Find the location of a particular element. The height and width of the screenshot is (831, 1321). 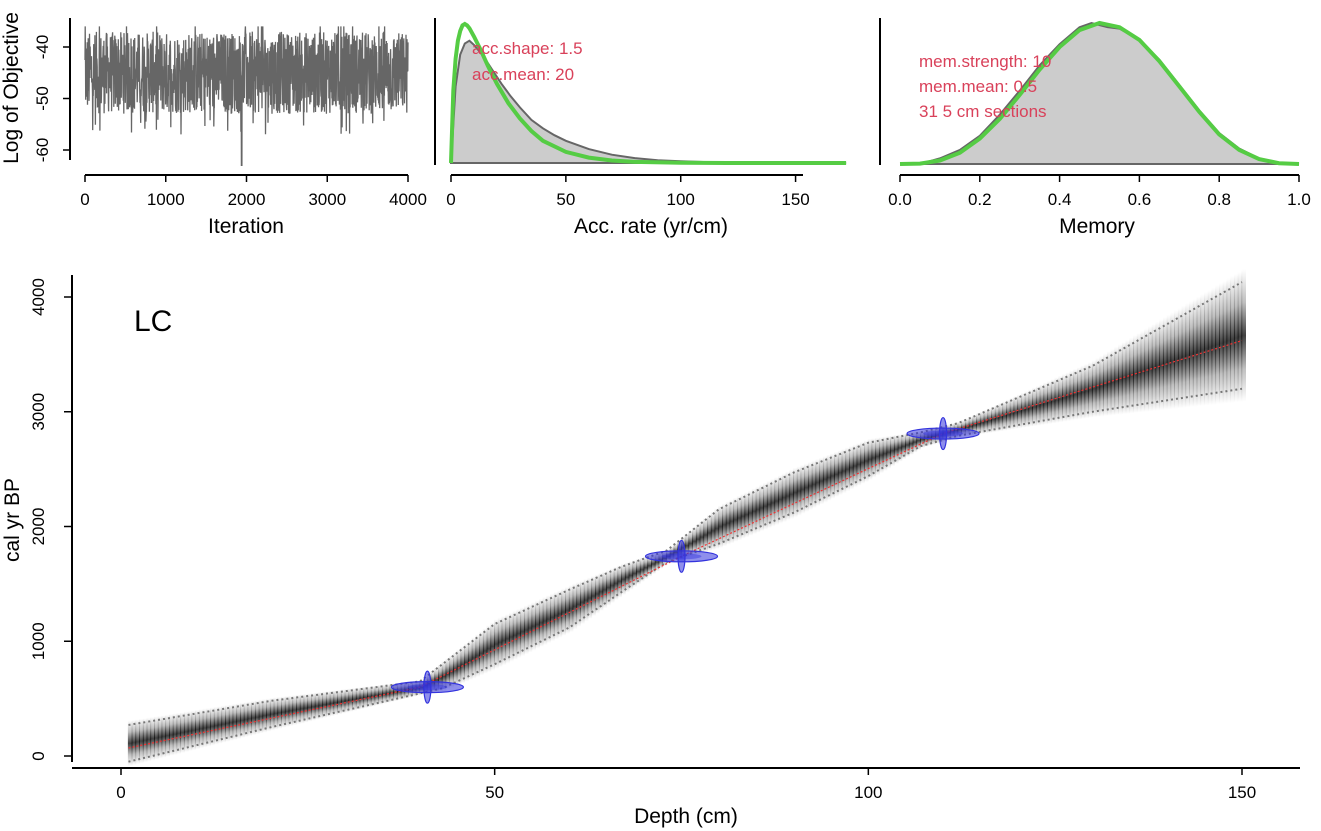

p1-y-label: Log of Objective is located at coordinates (11, 88).